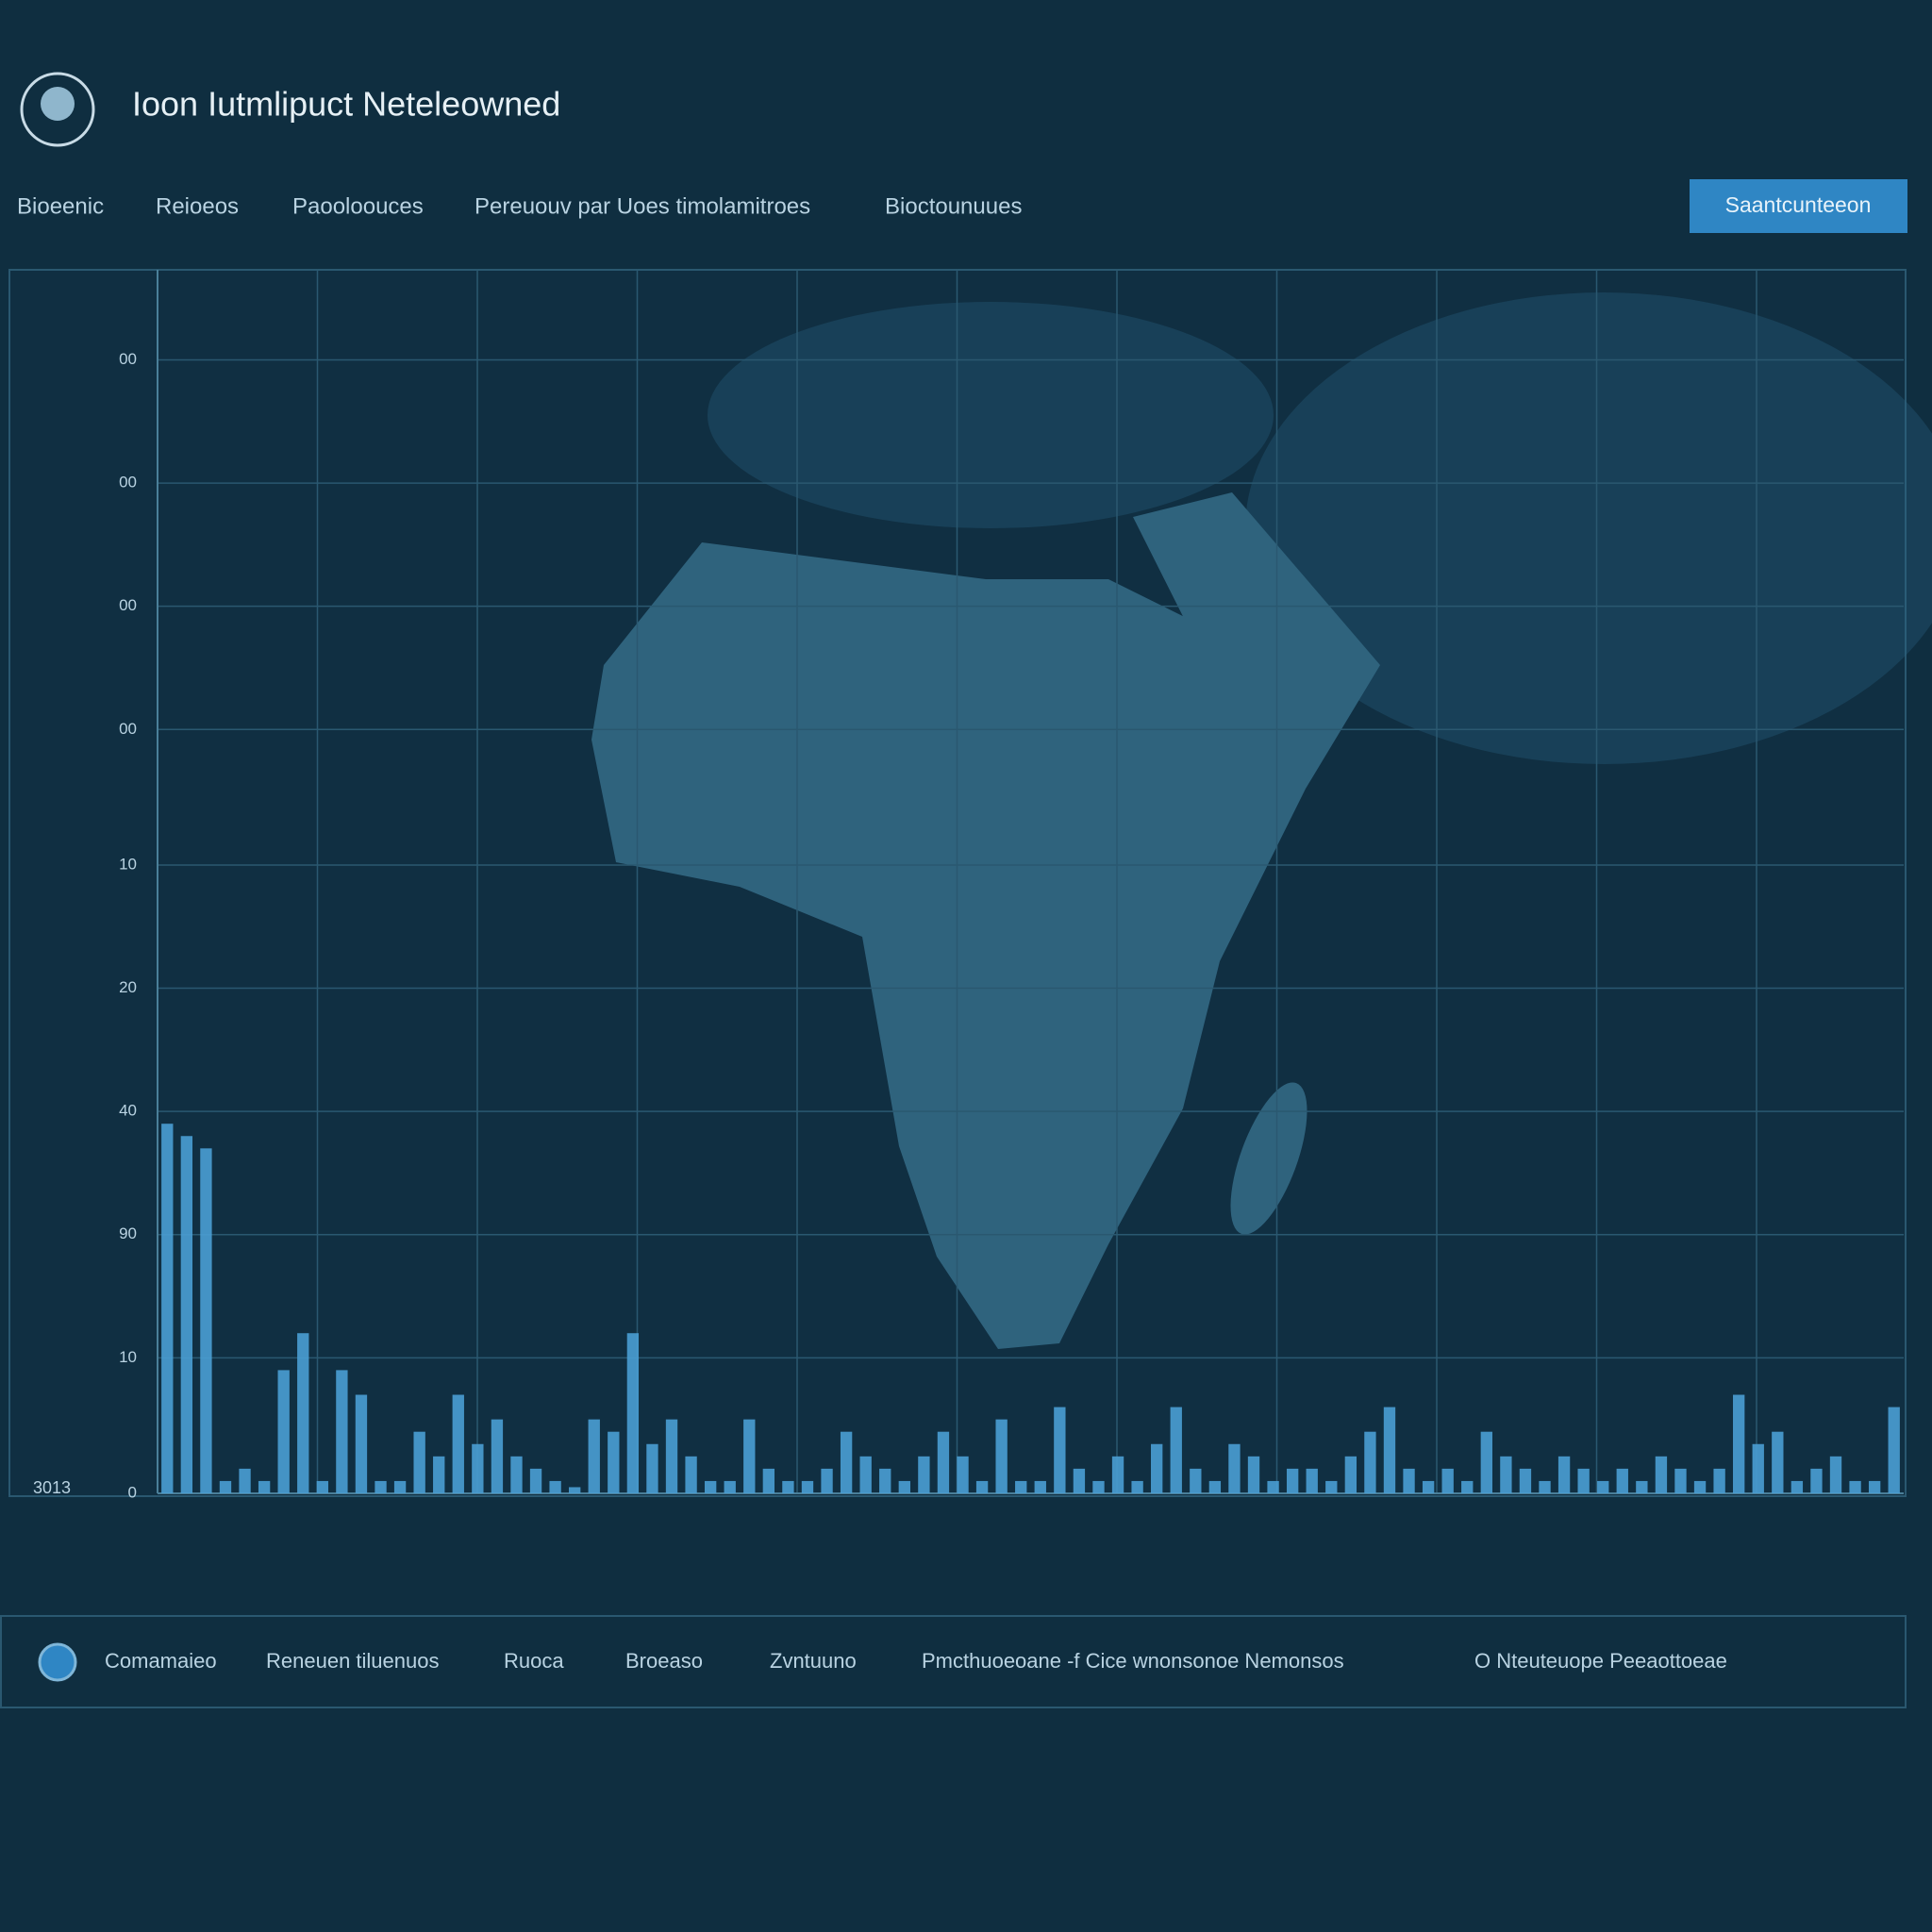 The image size is (1932, 1932). I want to click on action-button-label: Saantcunteeon, so click(1799, 205).